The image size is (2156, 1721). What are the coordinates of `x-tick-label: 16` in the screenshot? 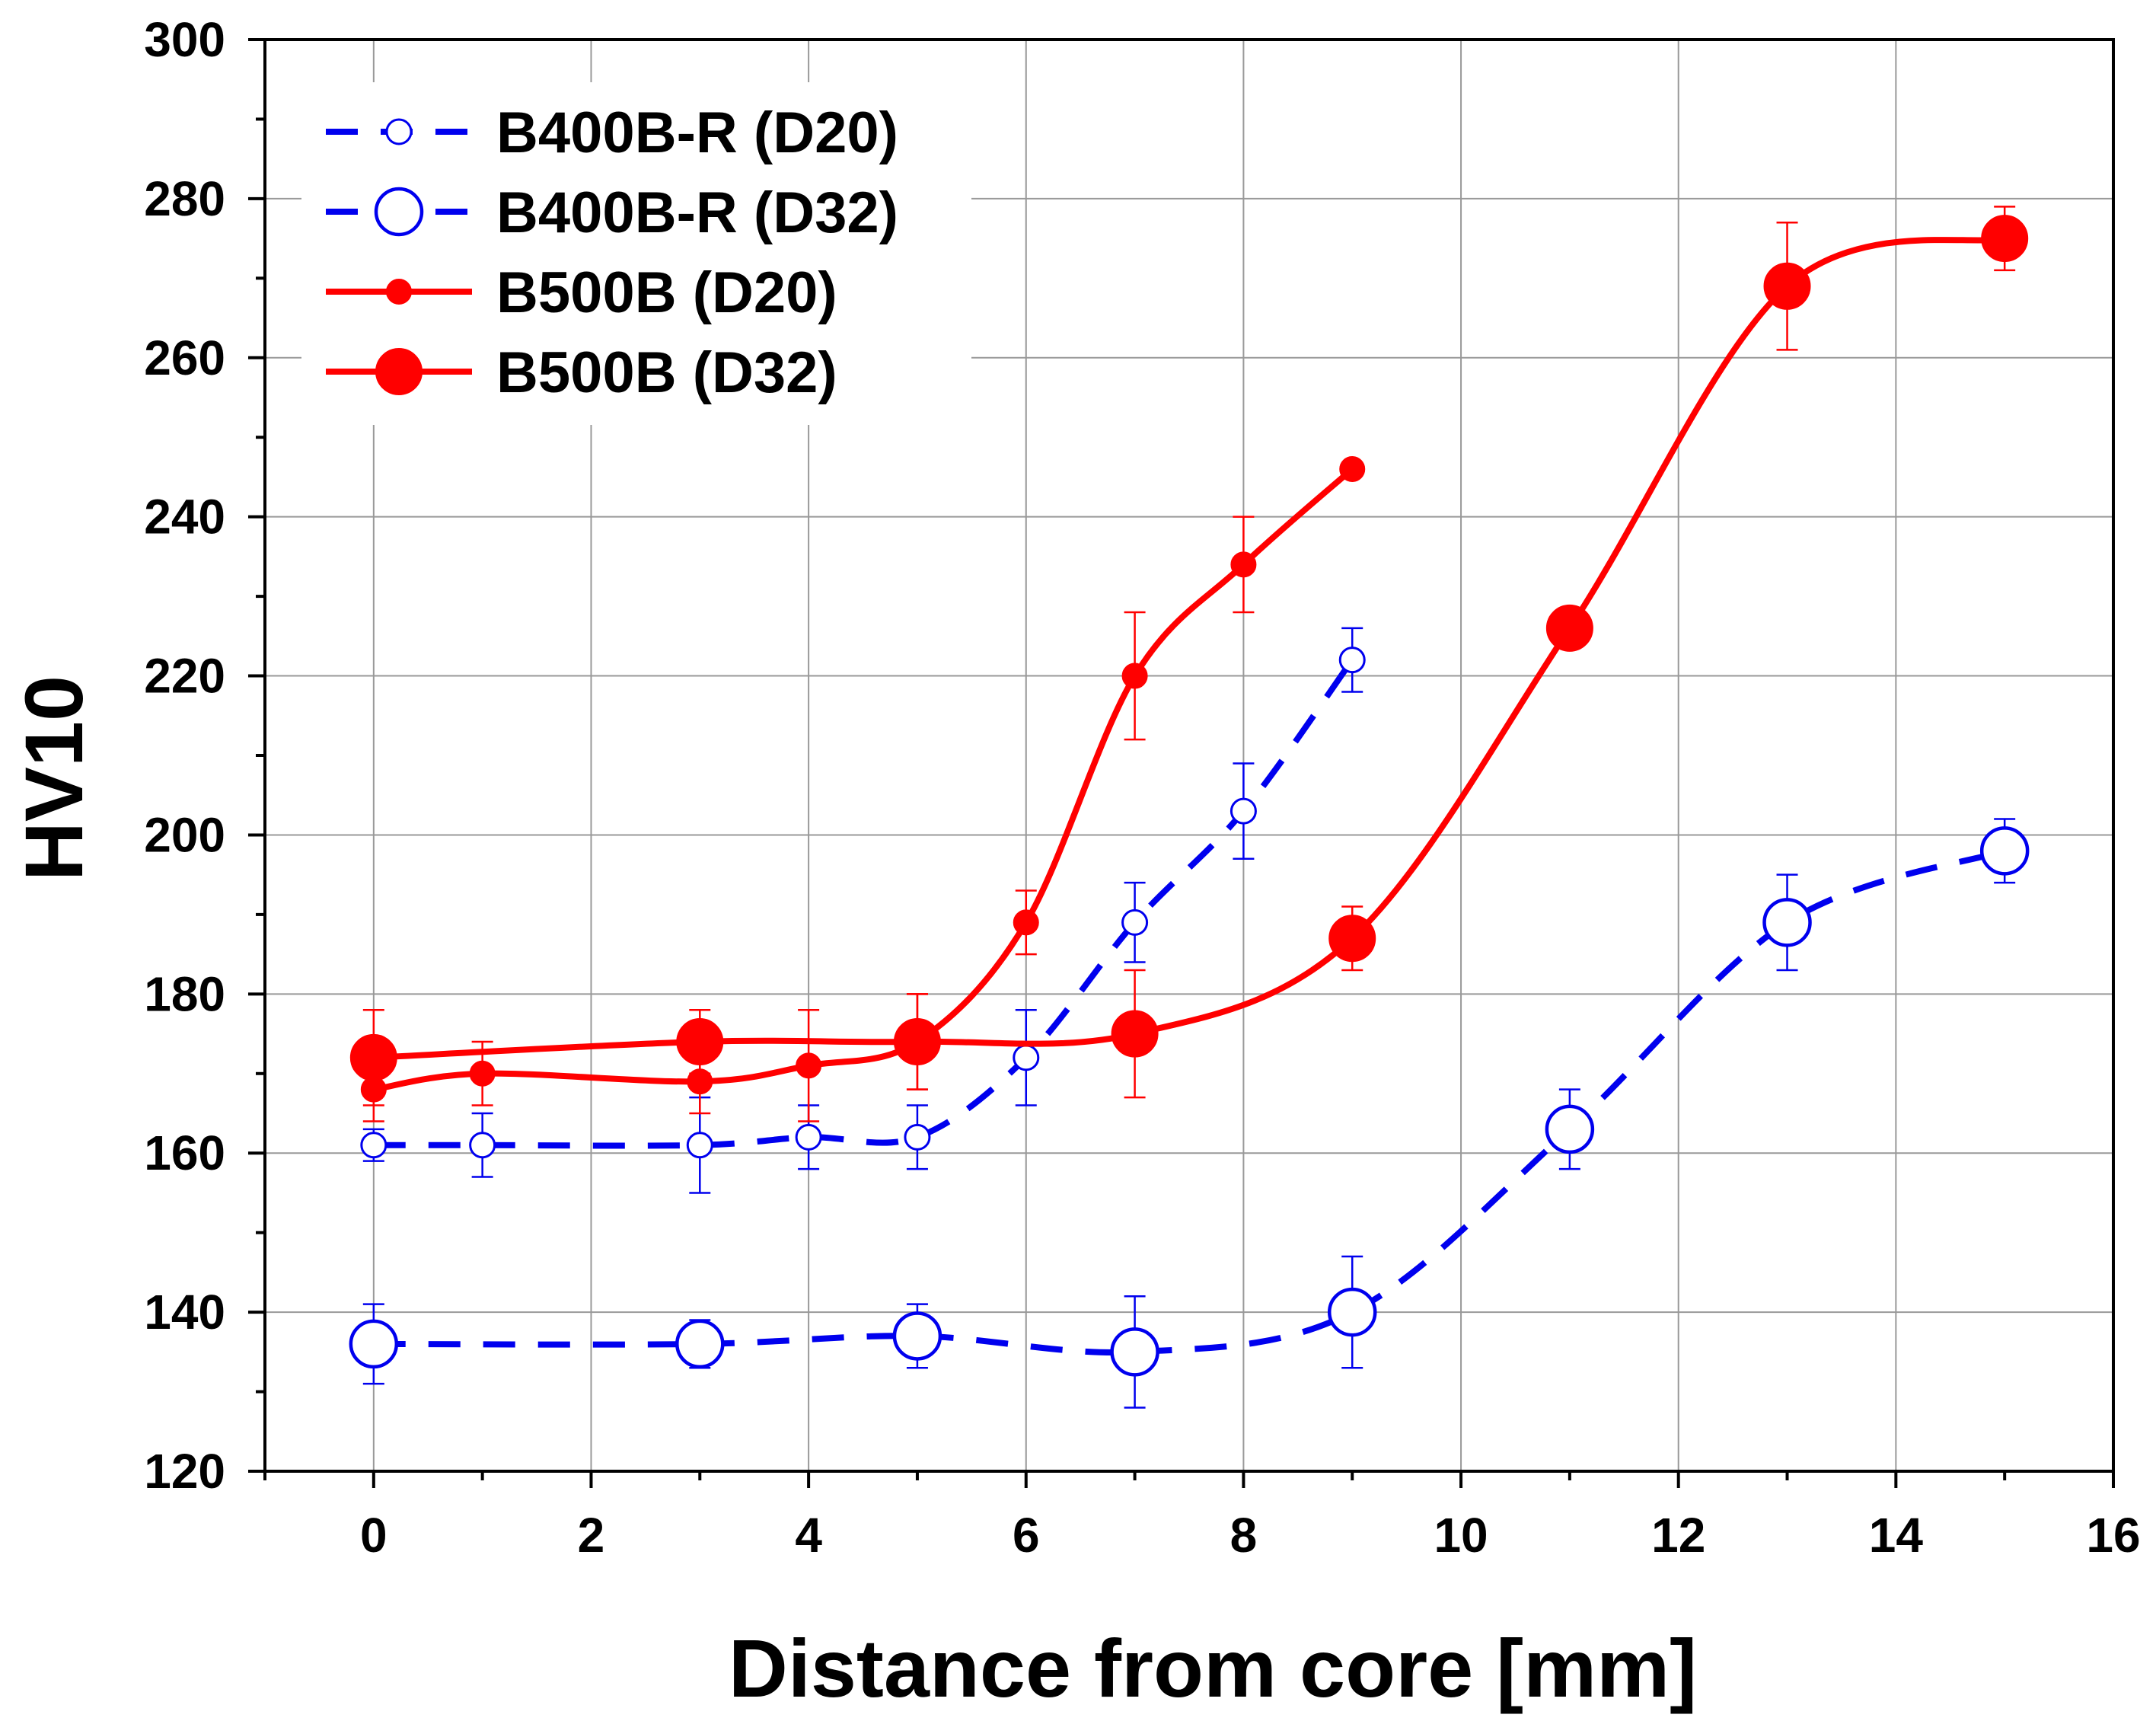 It's located at (2113, 1535).